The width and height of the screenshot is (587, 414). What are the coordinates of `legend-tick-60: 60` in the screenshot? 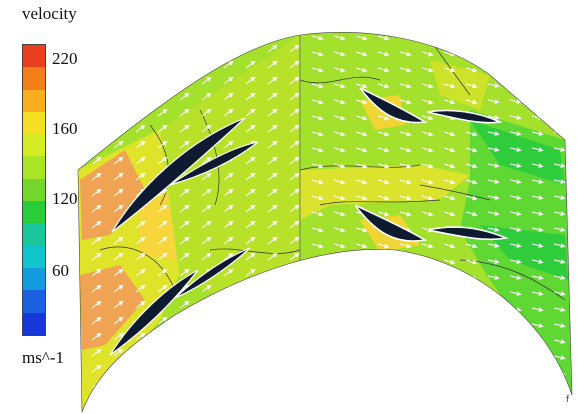 It's located at (60, 270).